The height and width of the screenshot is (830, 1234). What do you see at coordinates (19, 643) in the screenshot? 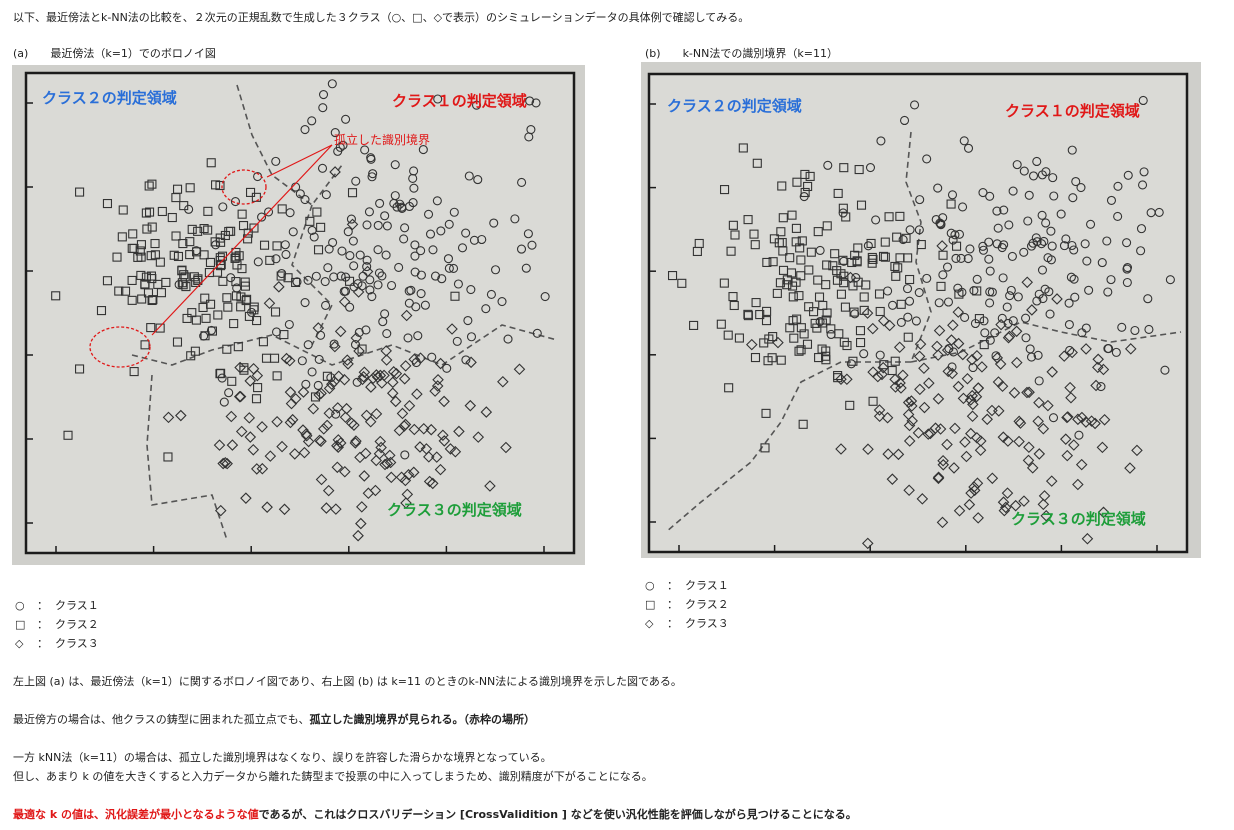
I see `diamond-symbol: ◇` at bounding box center [19, 643].